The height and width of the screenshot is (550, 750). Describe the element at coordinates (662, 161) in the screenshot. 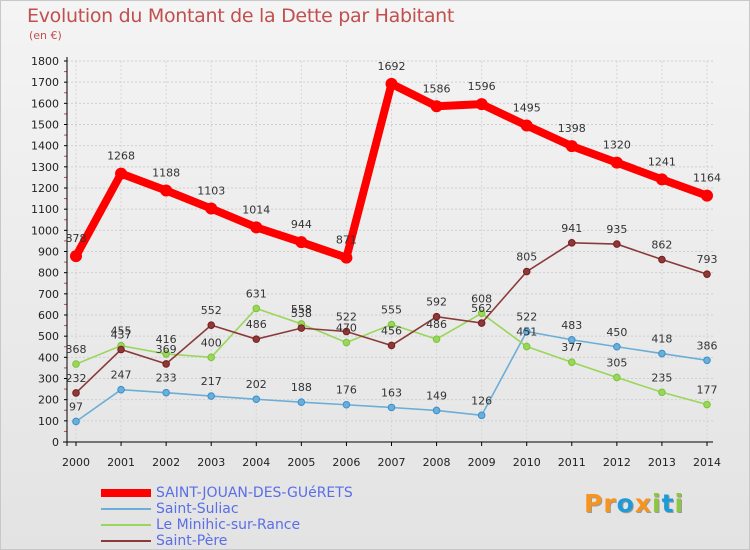

I see `data-label: 1241` at that location.